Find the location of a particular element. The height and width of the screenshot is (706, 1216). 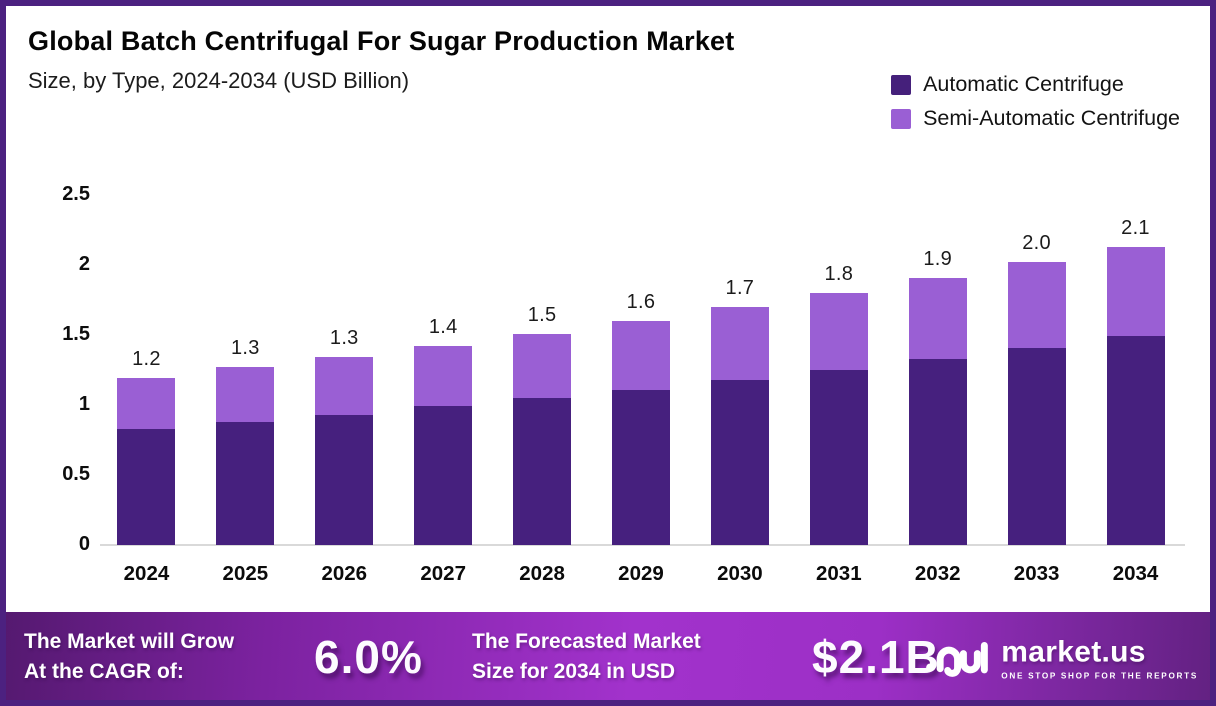

bar-value-label: 1.8 is located at coordinates (839, 274).